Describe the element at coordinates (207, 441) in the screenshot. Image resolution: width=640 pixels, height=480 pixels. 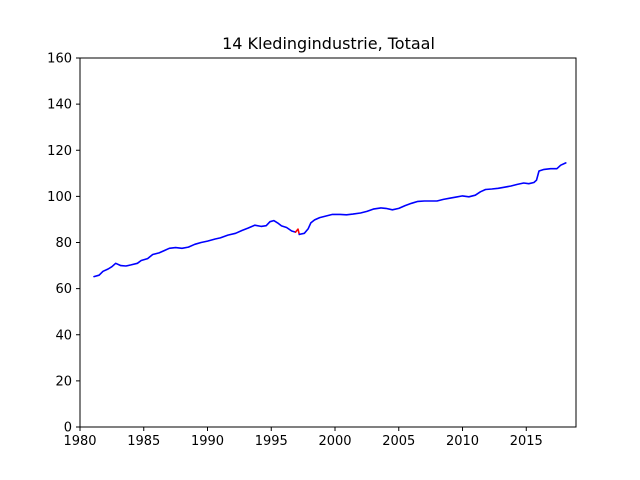
I see `x-tick-label: 1990` at that location.